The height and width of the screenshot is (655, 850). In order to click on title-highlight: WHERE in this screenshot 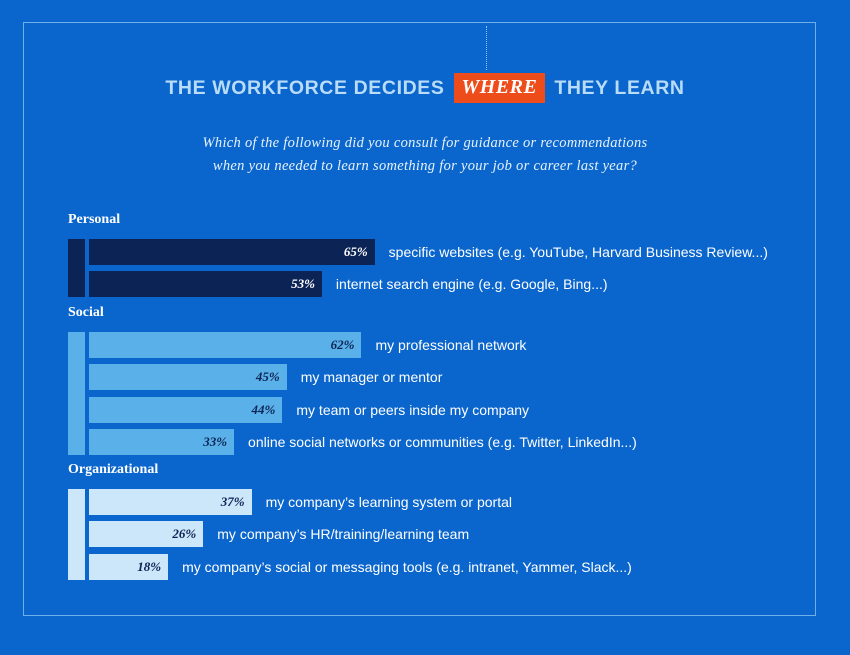, I will do `click(499, 88)`.